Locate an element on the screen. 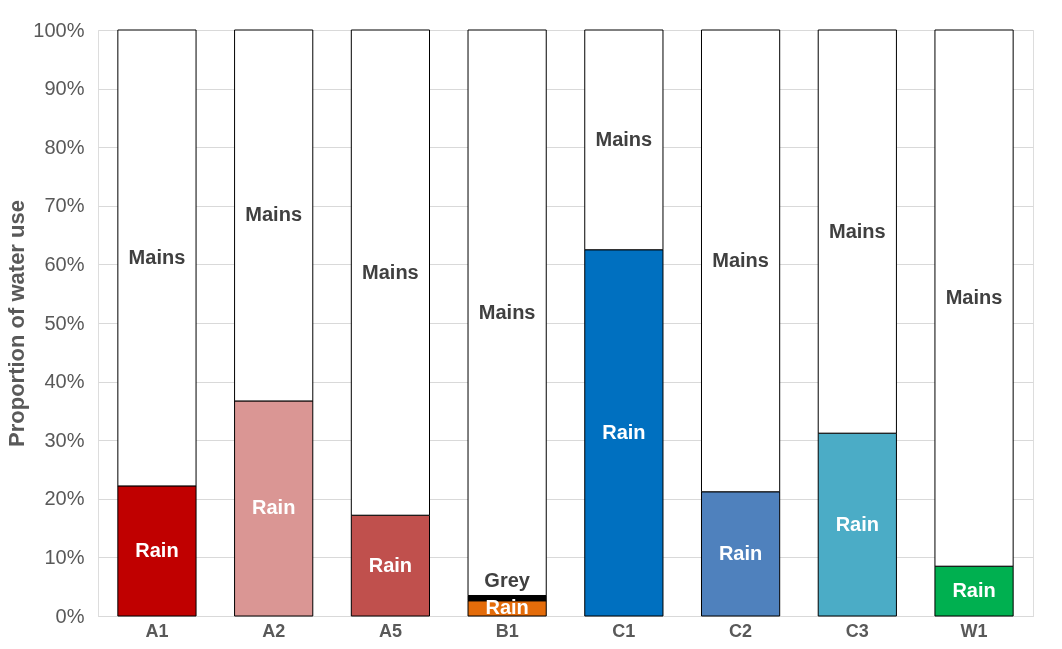 The width and height of the screenshot is (1062, 649). y-tick-label: 30% is located at coordinates (64, 439).